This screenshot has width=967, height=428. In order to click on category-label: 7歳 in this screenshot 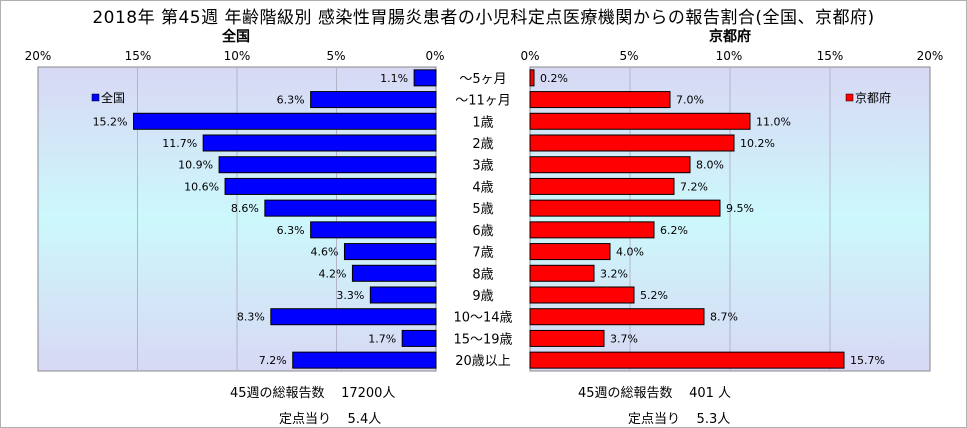, I will do `click(482, 253)`.